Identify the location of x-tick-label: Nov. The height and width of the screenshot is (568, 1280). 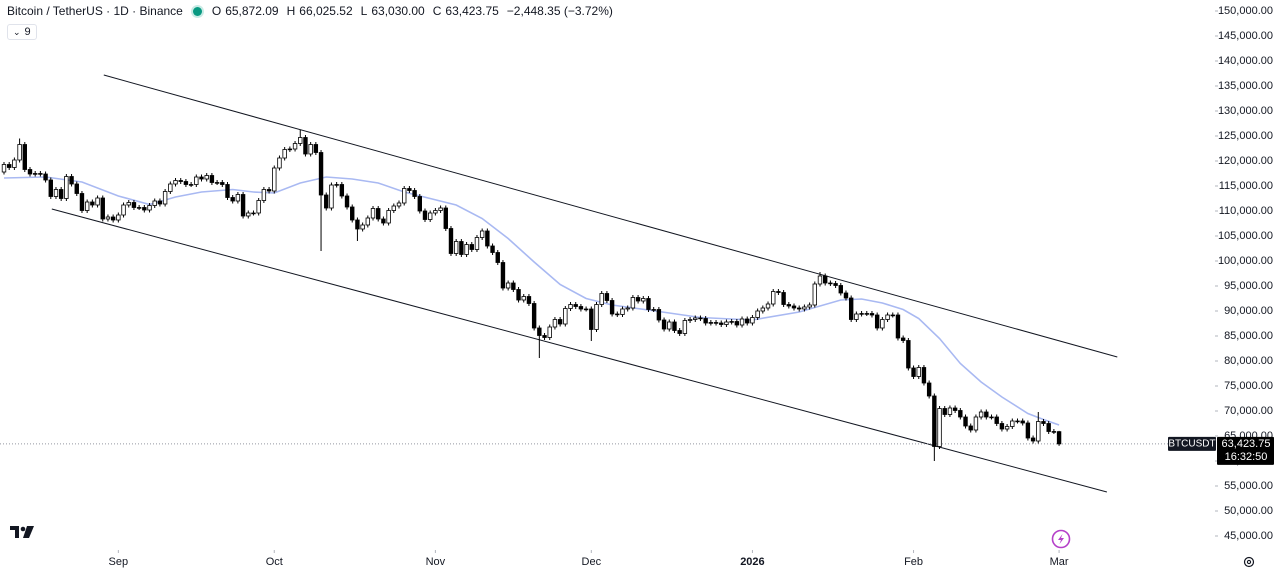
(436, 562).